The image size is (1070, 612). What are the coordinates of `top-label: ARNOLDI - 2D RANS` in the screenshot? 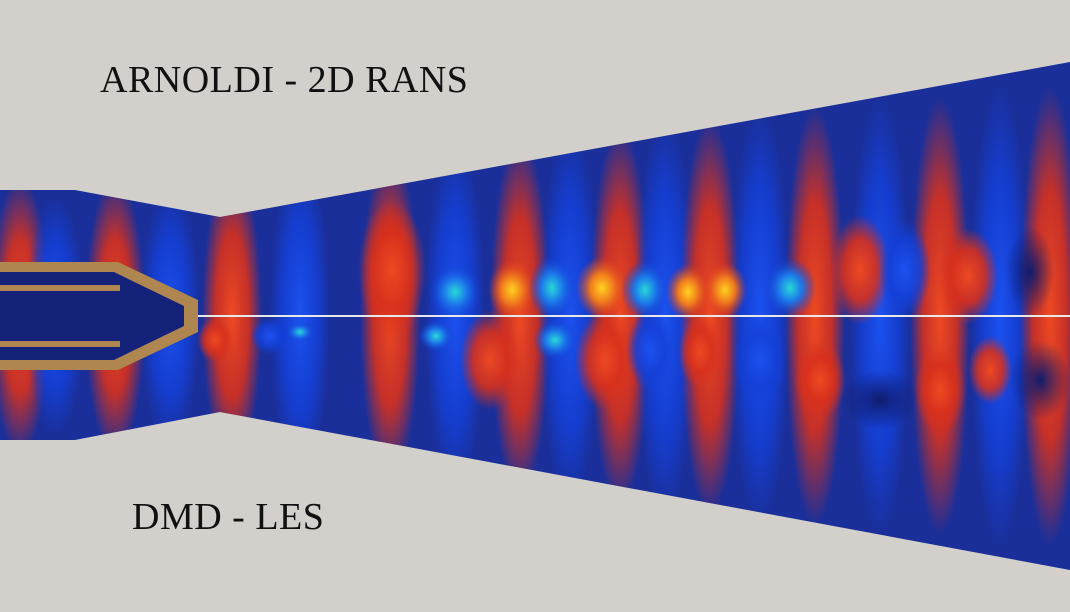 It's located at (284, 80).